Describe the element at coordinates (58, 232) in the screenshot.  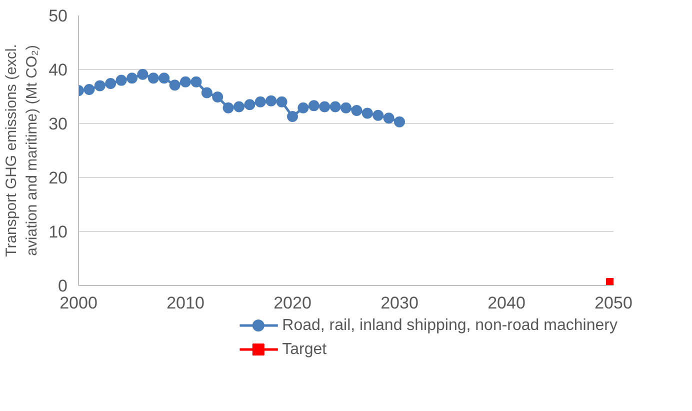
I see `y-tick-label: 10` at that location.